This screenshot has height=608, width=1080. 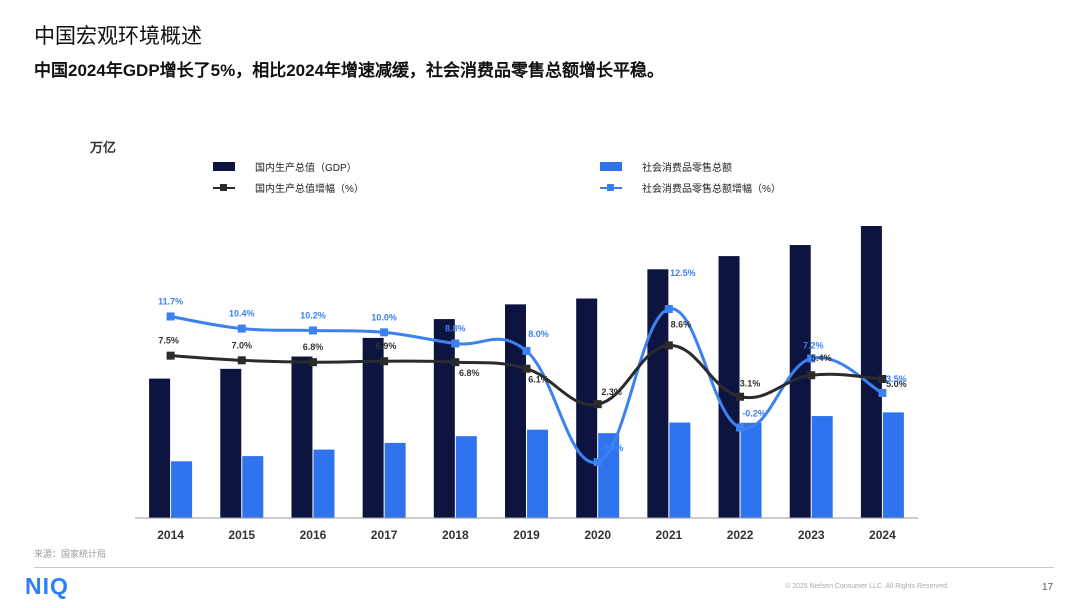 What do you see at coordinates (538, 334) in the screenshot?
I see `retail-growth-label-2019: 8.0%` at bounding box center [538, 334].